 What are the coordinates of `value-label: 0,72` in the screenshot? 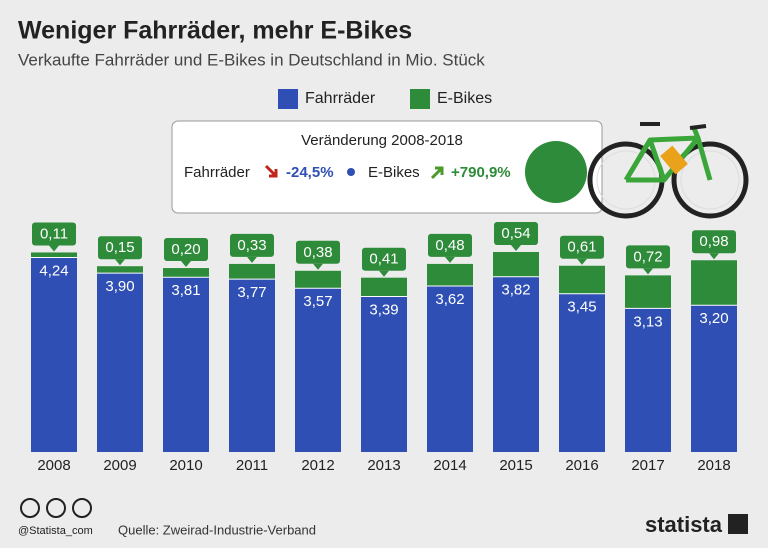 It's located at (647, 256).